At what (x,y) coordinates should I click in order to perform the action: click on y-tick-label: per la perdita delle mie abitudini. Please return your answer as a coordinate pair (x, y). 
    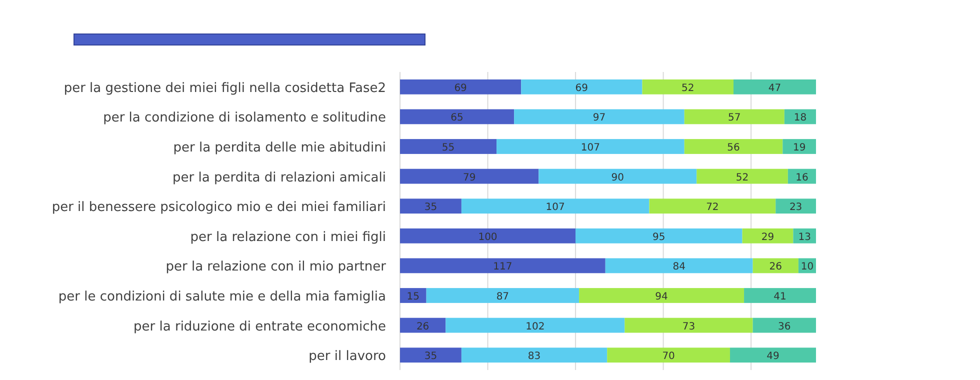
    Looking at the image, I should click on (279, 148).